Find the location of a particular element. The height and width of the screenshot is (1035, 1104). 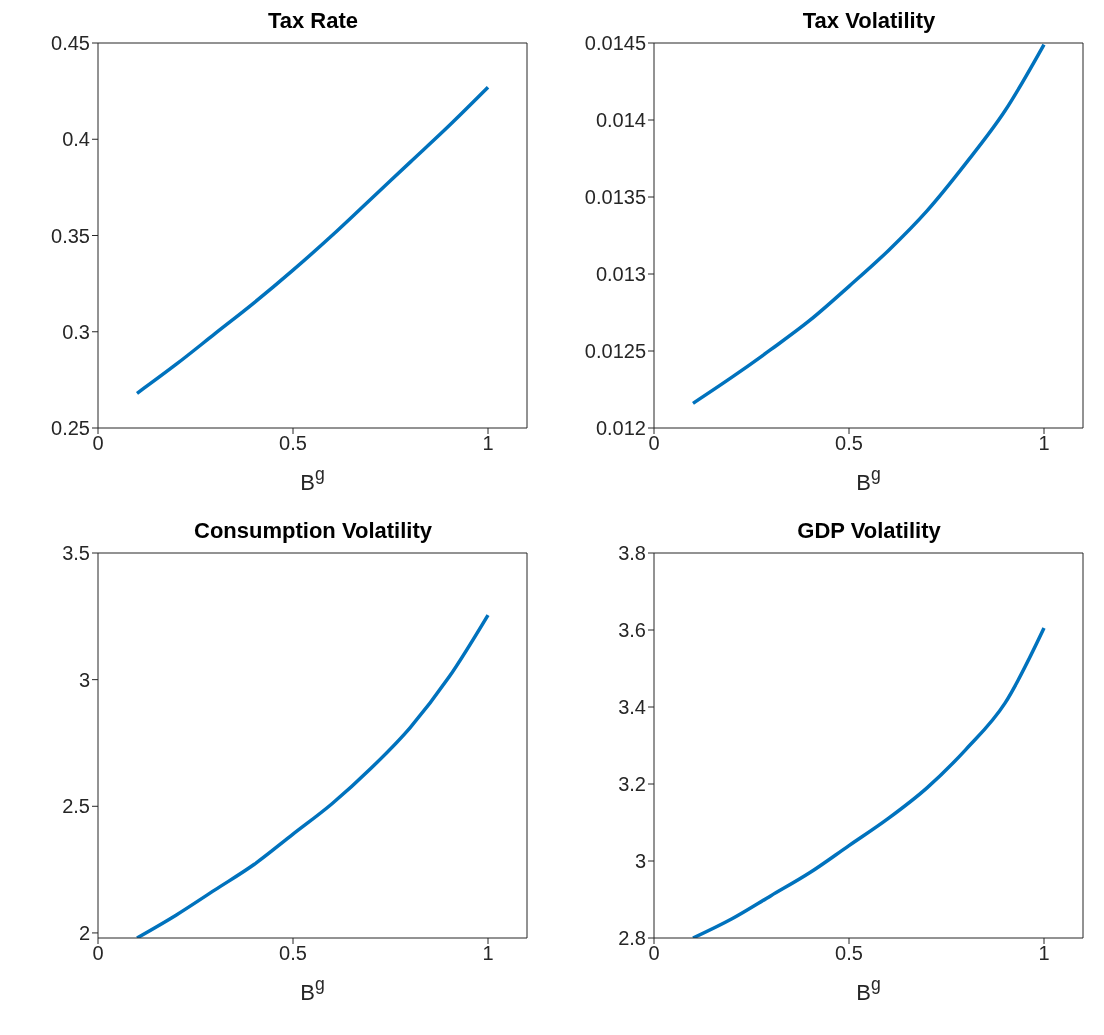

y-tick-label: 0.0145 is located at coordinates (615, 43).